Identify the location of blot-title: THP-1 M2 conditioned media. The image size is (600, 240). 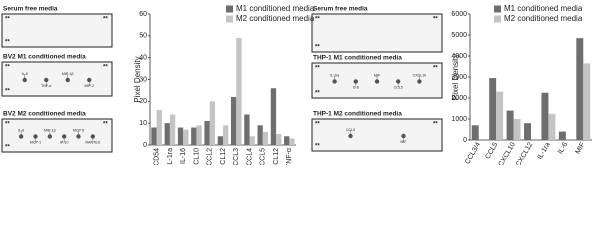
(357, 114).